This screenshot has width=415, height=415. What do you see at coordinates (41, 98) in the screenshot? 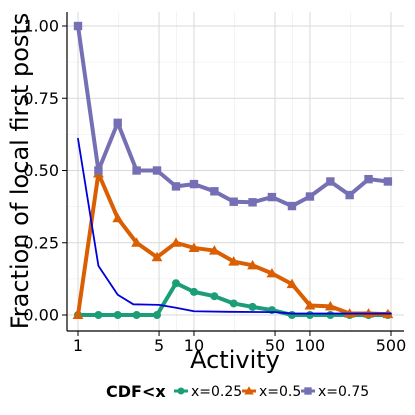
I see `y-tick-label: 0.75` at bounding box center [41, 98].